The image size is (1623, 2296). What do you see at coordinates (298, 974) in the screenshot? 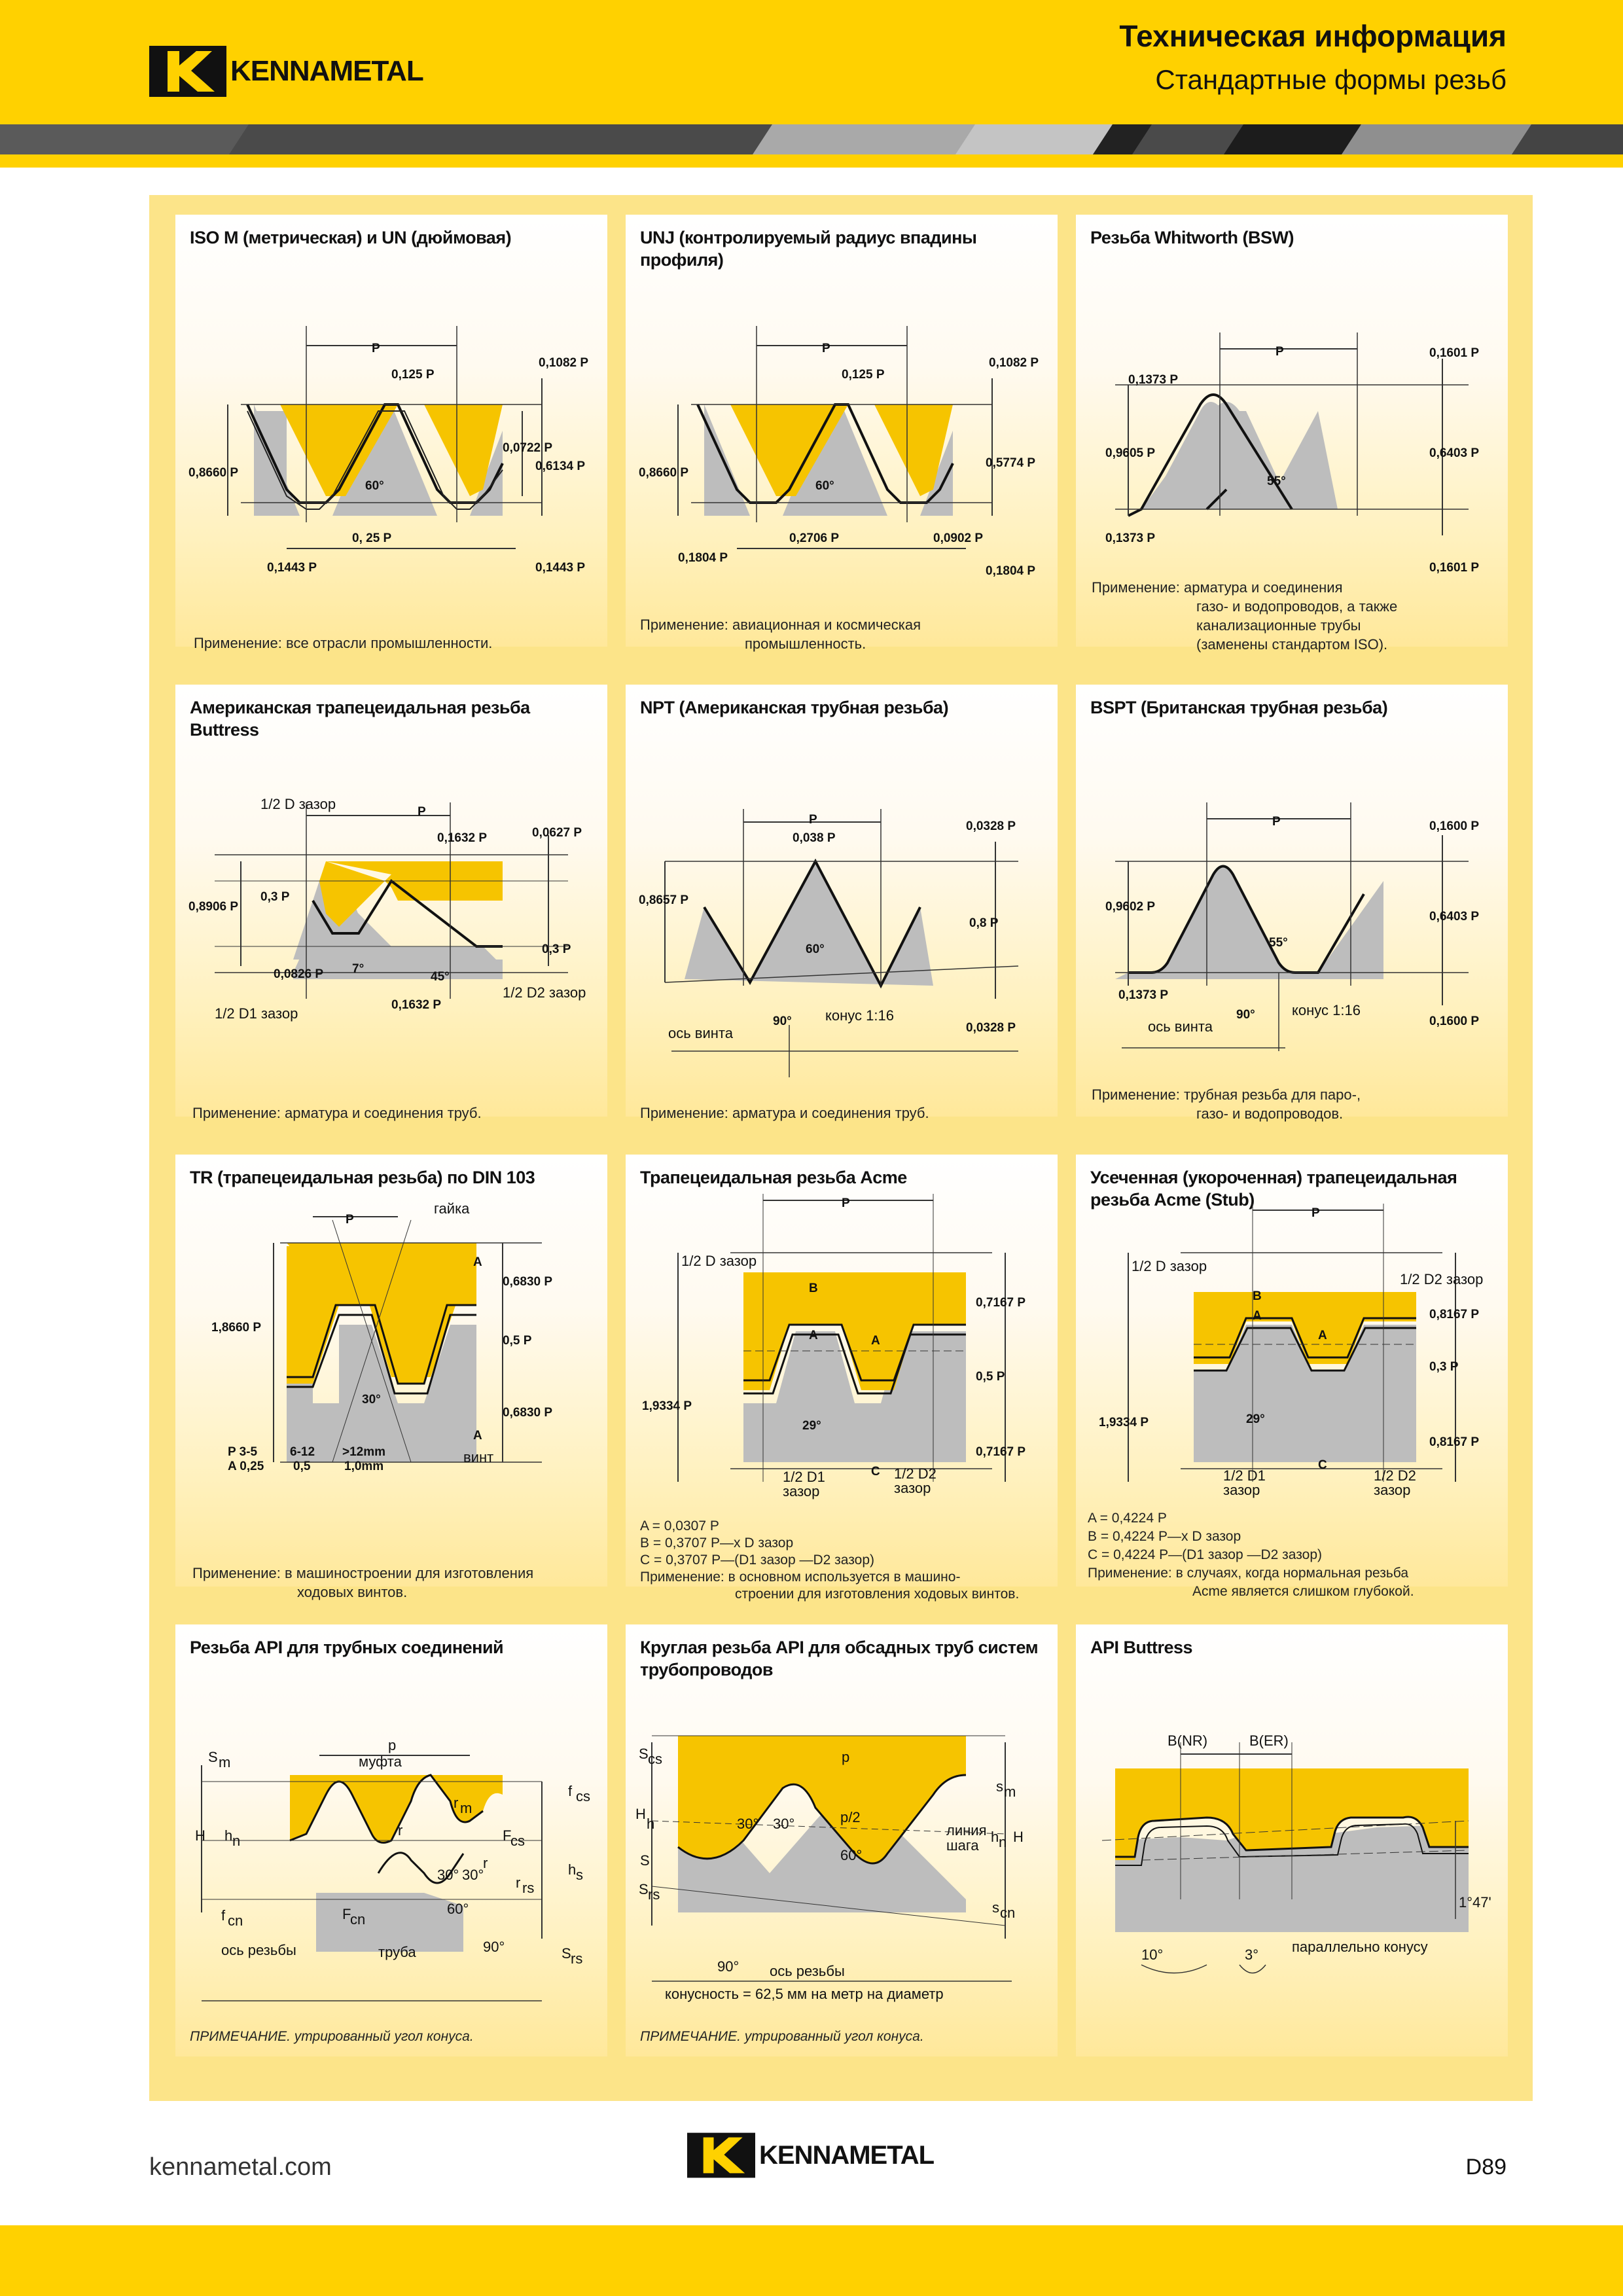
I see `dim-label: 0,0826 P` at bounding box center [298, 974].